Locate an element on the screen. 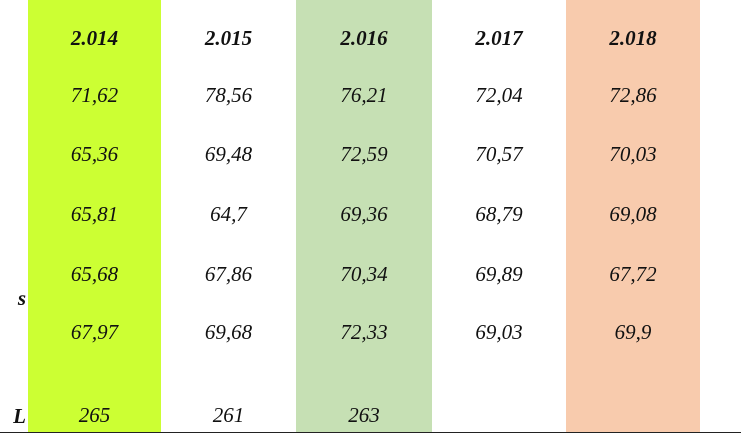 The height and width of the screenshot is (446, 741). table-cell: 69,03 is located at coordinates (499, 344).